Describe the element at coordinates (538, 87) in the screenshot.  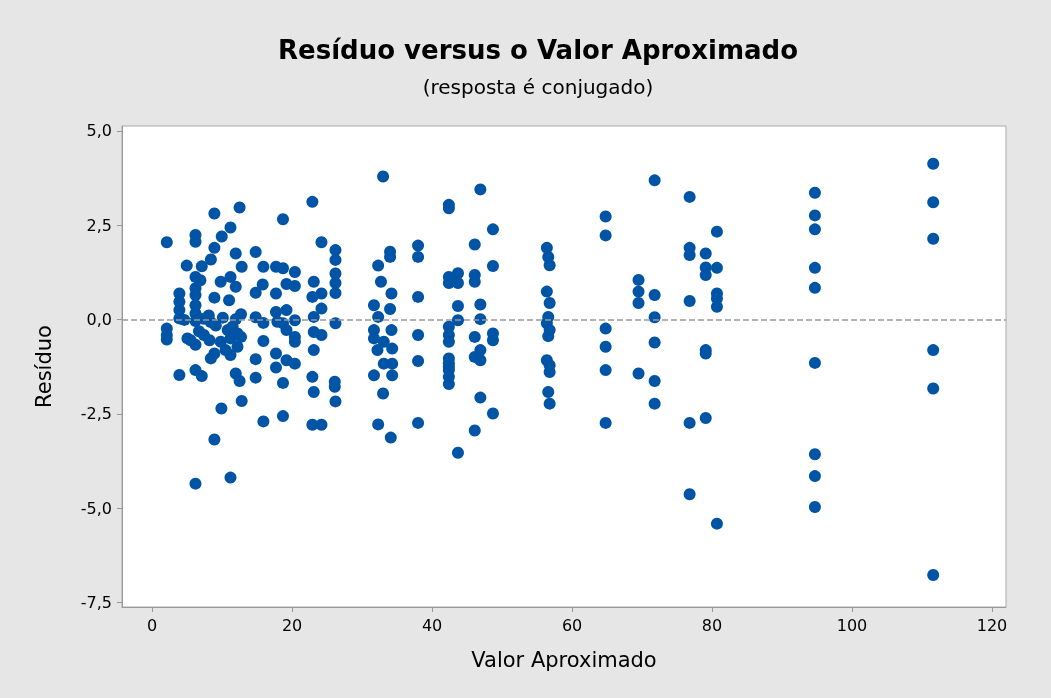
I see `chart-subtitle: (resposta é conjugado)` at that location.